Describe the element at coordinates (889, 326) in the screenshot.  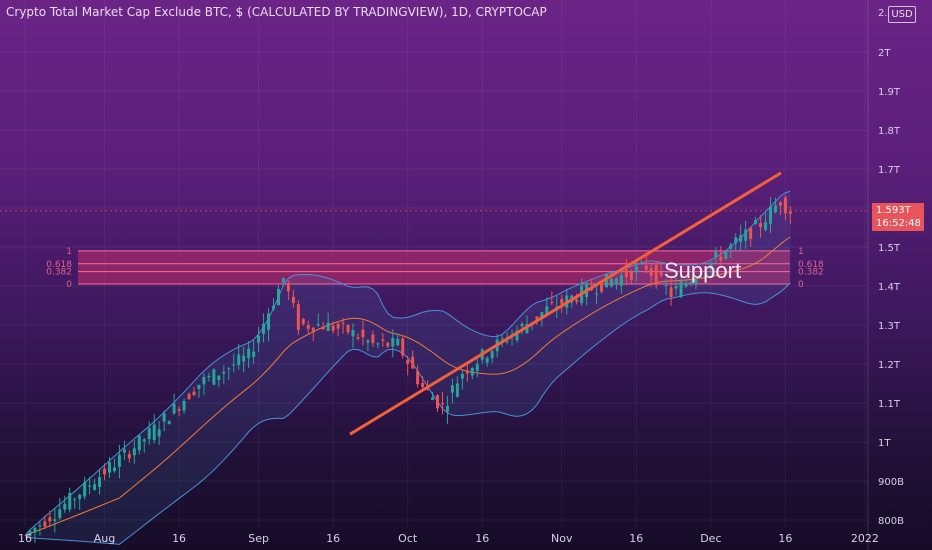
I see `y-tick-label: 1.3T` at that location.